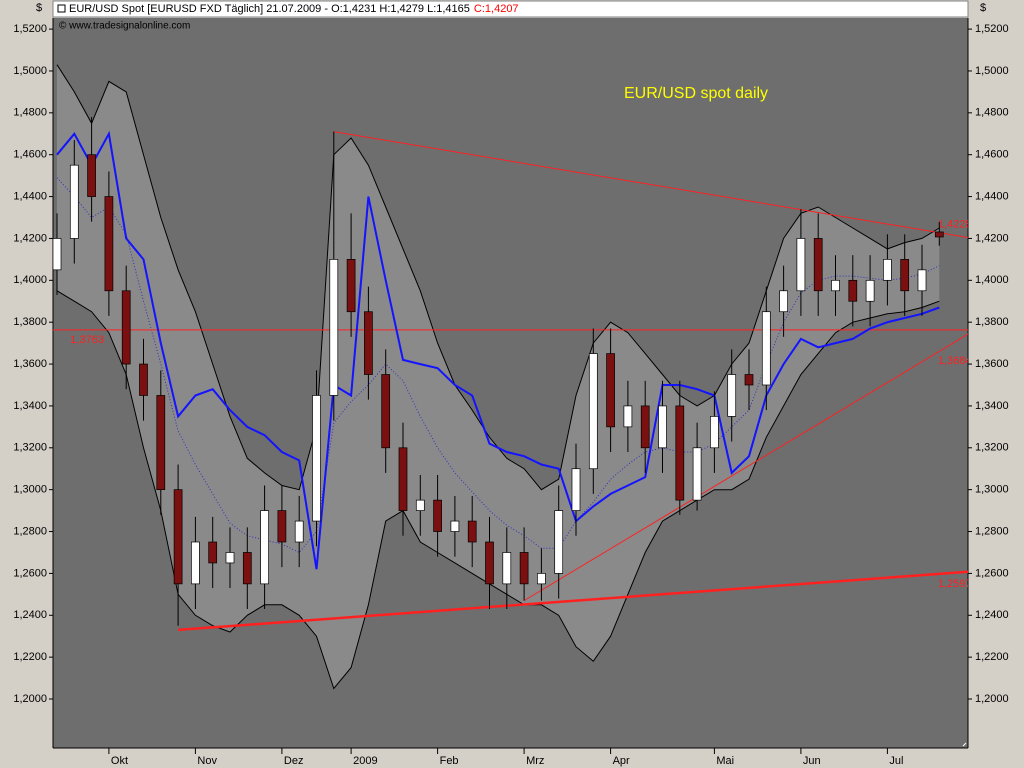 The width and height of the screenshot is (1024, 768). Describe the element at coordinates (992, 699) in the screenshot. I see `y-tick-label-right: 1,2000` at that location.